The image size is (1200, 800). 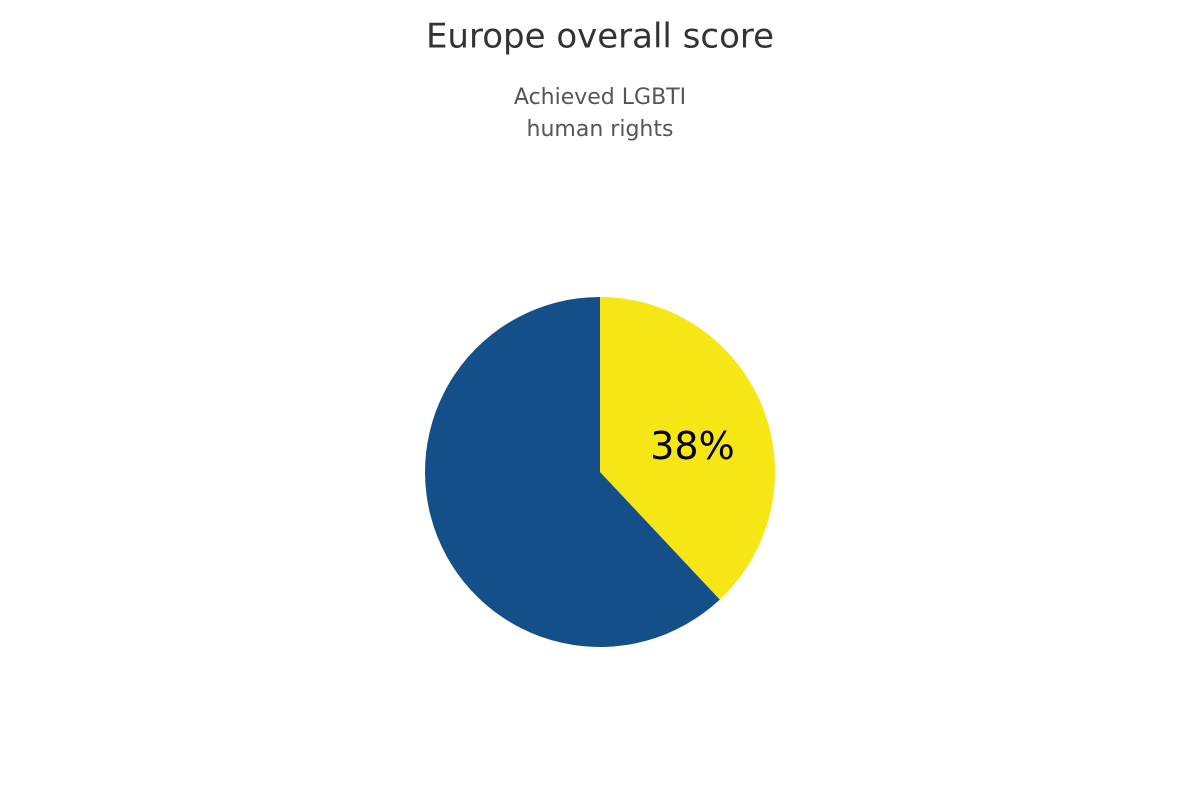 What do you see at coordinates (600, 37) in the screenshot?
I see `chart-title: Europe overall score` at bounding box center [600, 37].